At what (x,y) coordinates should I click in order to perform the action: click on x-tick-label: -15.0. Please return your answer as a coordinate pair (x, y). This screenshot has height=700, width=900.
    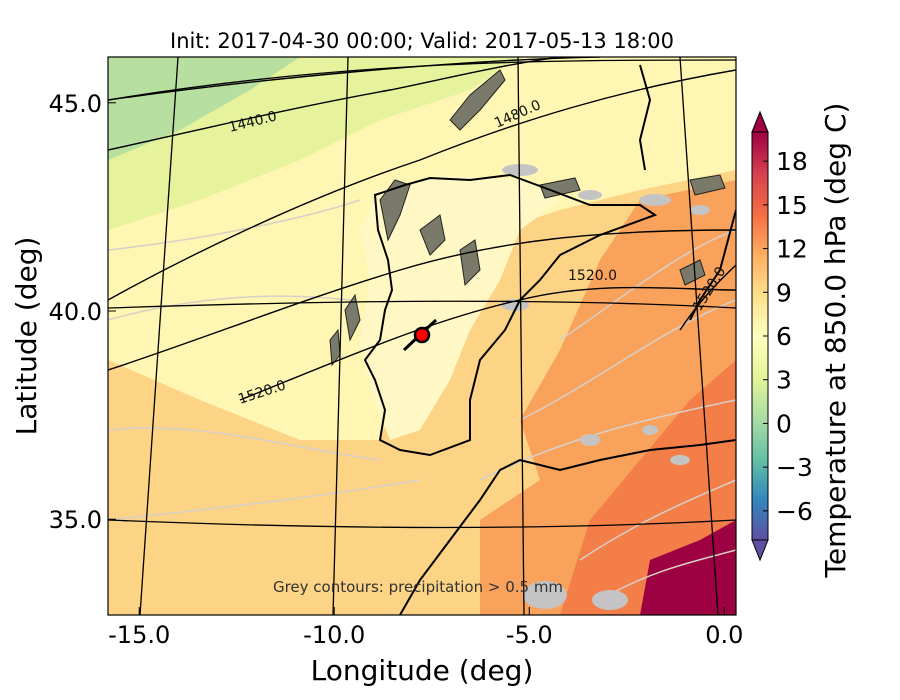
    Looking at the image, I should click on (139, 635).